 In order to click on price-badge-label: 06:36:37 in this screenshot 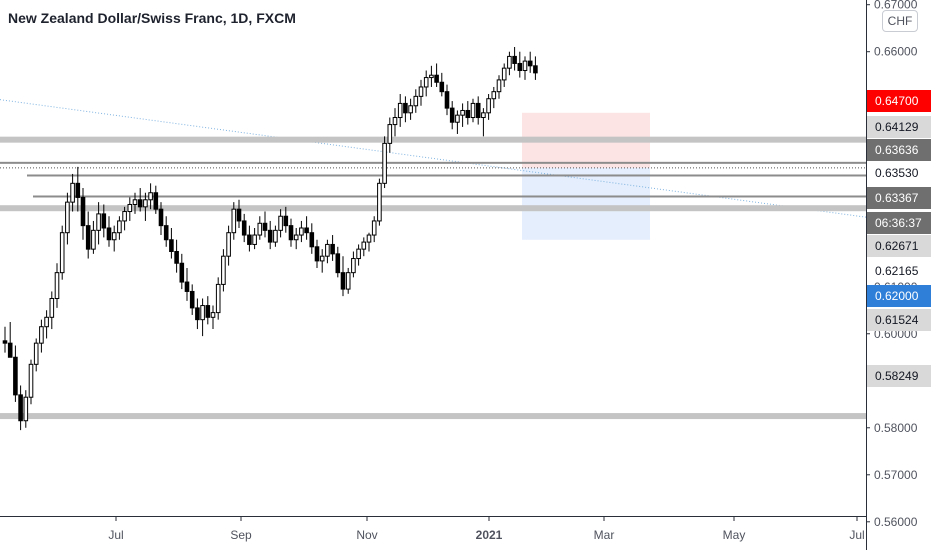, I will do `click(898, 223)`.